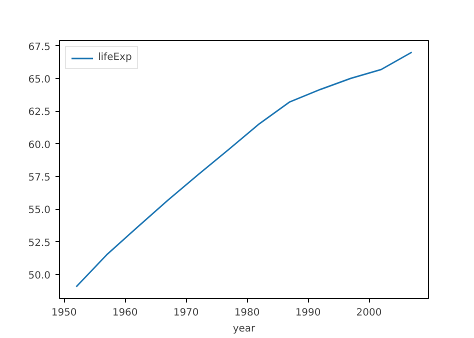 This screenshot has width=474, height=338. What do you see at coordinates (39, 80) in the screenshot?
I see `y-tick-label: 65.0` at bounding box center [39, 80].